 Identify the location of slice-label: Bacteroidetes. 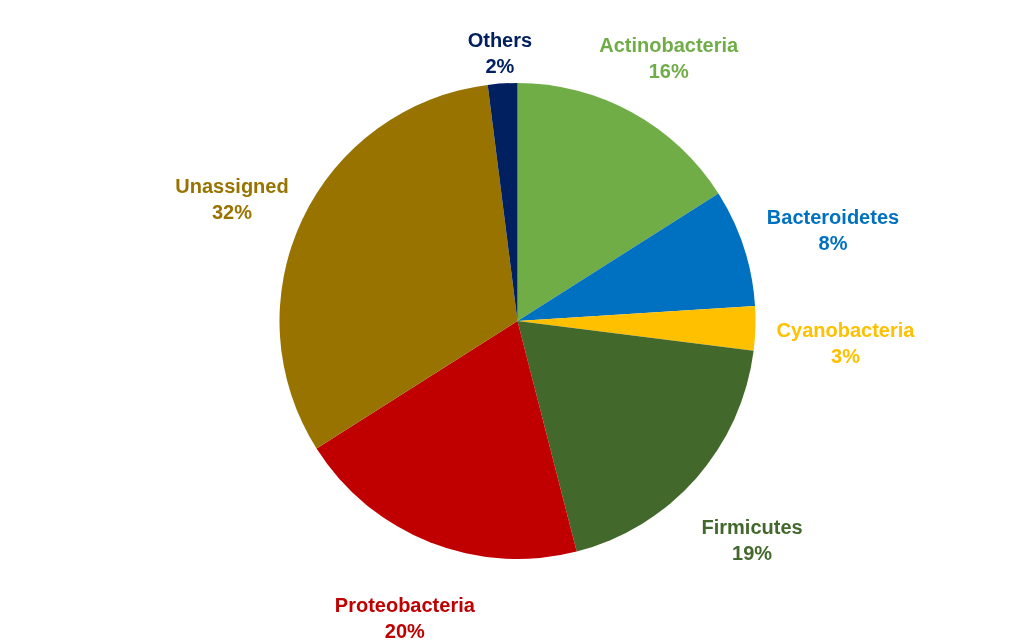
(833, 217).